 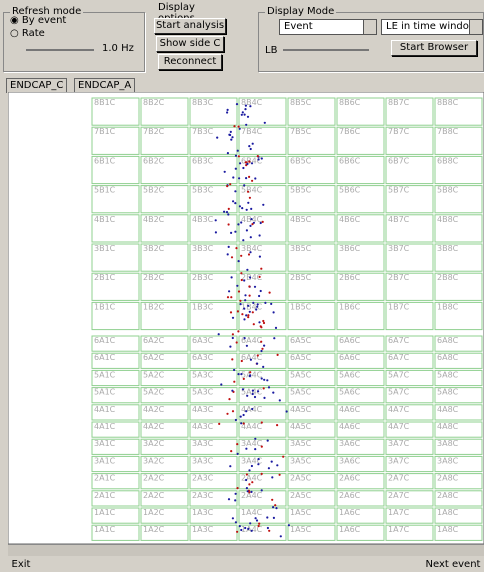 What do you see at coordinates (27, 33) in the screenshot?
I see `radio-rate: ○ Rate` at bounding box center [27, 33].